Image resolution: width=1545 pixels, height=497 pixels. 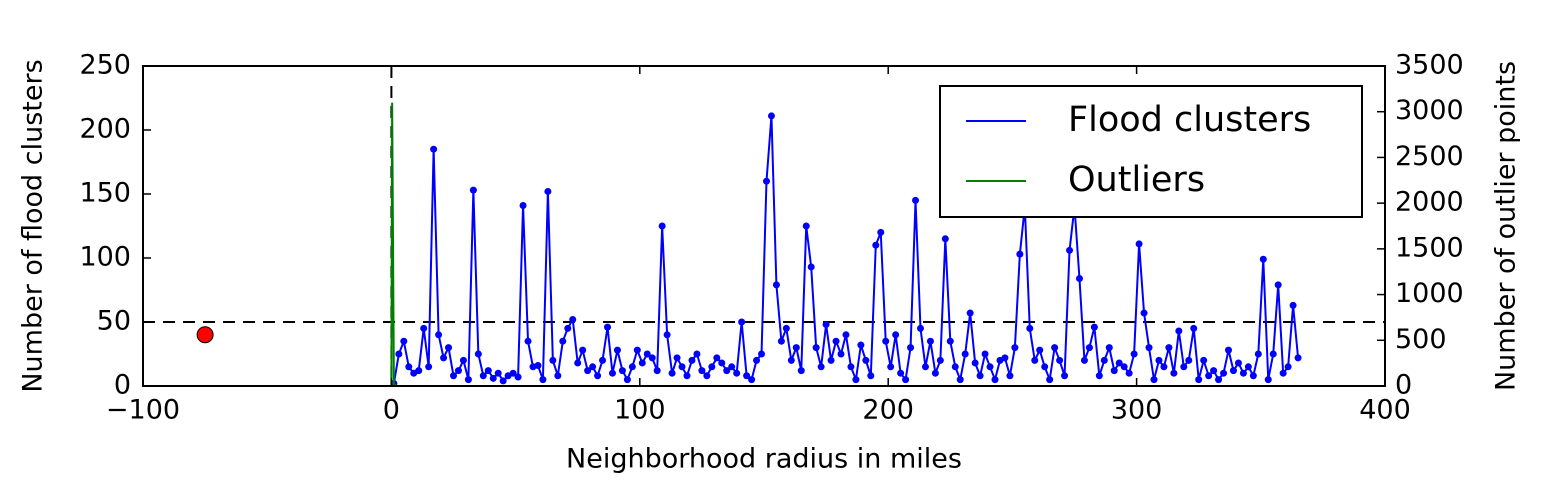 What do you see at coordinates (1429, 110) in the screenshot?
I see `y2-tick-label: 3000` at bounding box center [1429, 110].